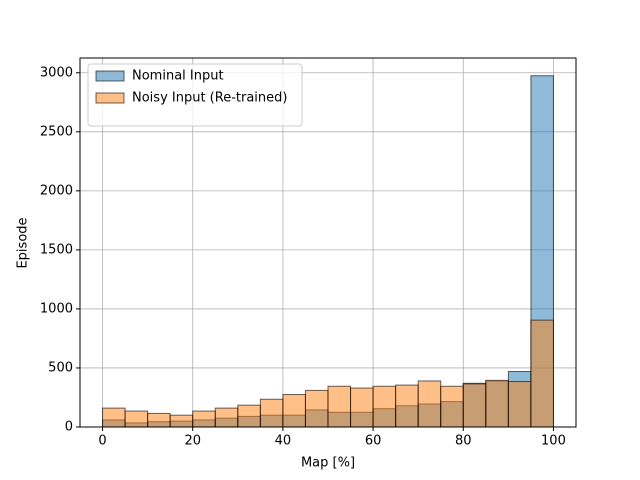 This screenshot has width=640, height=480. Describe the element at coordinates (283, 441) in the screenshot. I see `x-tick-label: 40` at that location.